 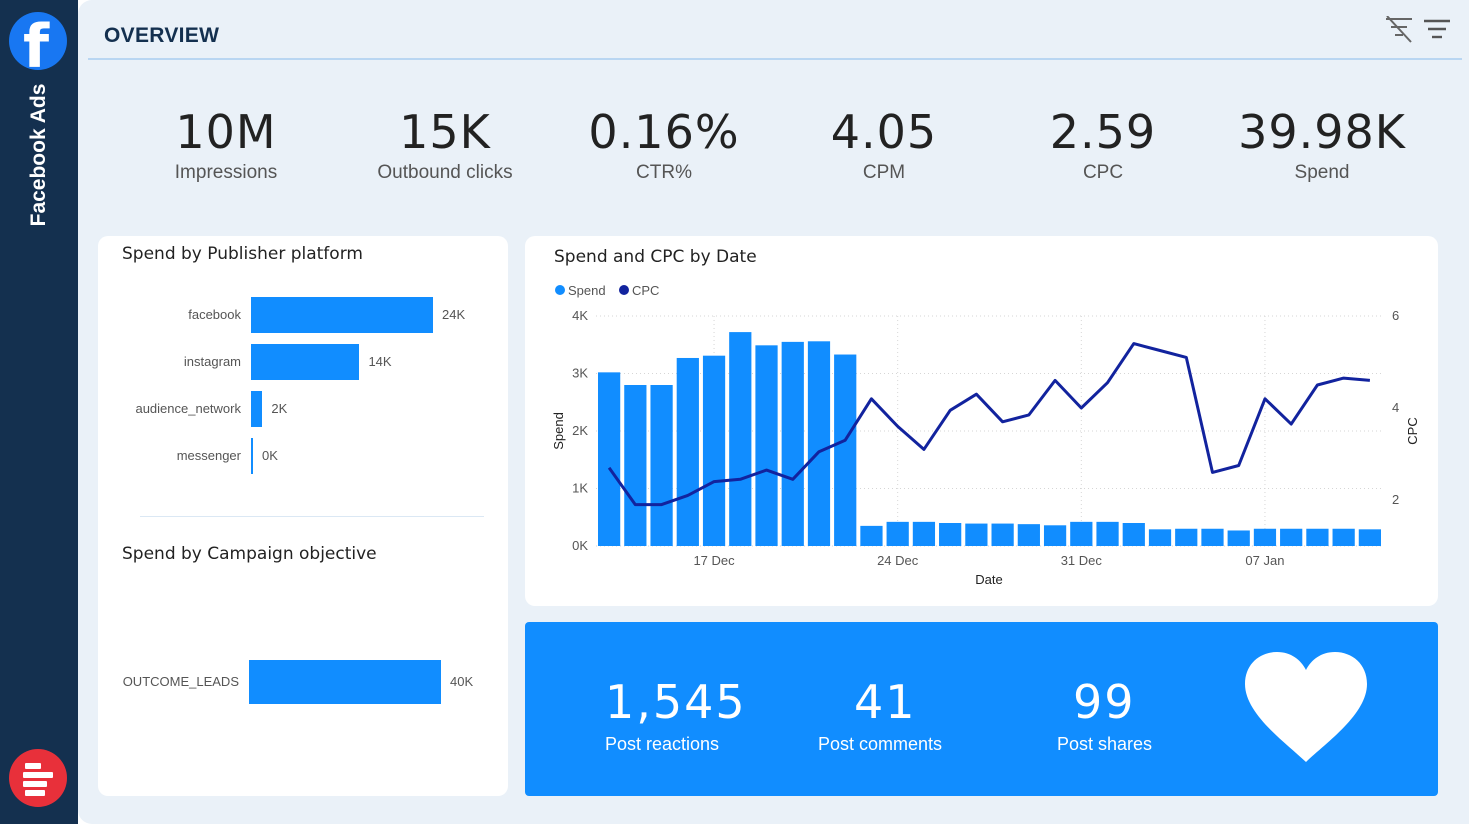 I want to click on bar-label: OUTCOME_LEADS, so click(x=180, y=681).